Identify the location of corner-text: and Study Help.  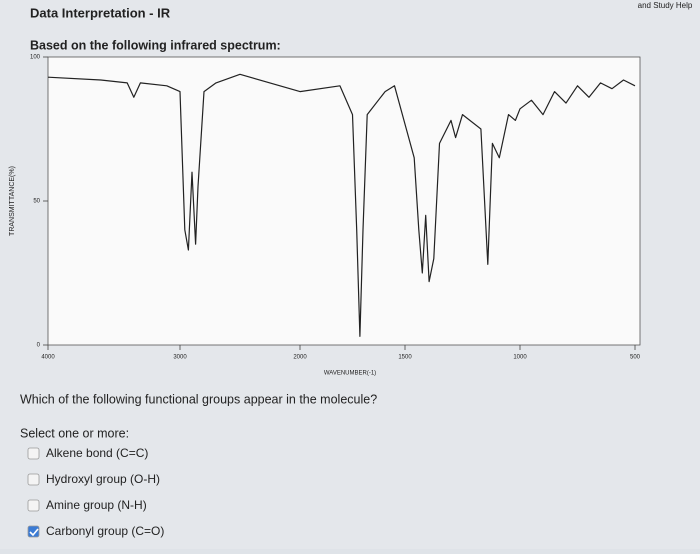
(665, 5).